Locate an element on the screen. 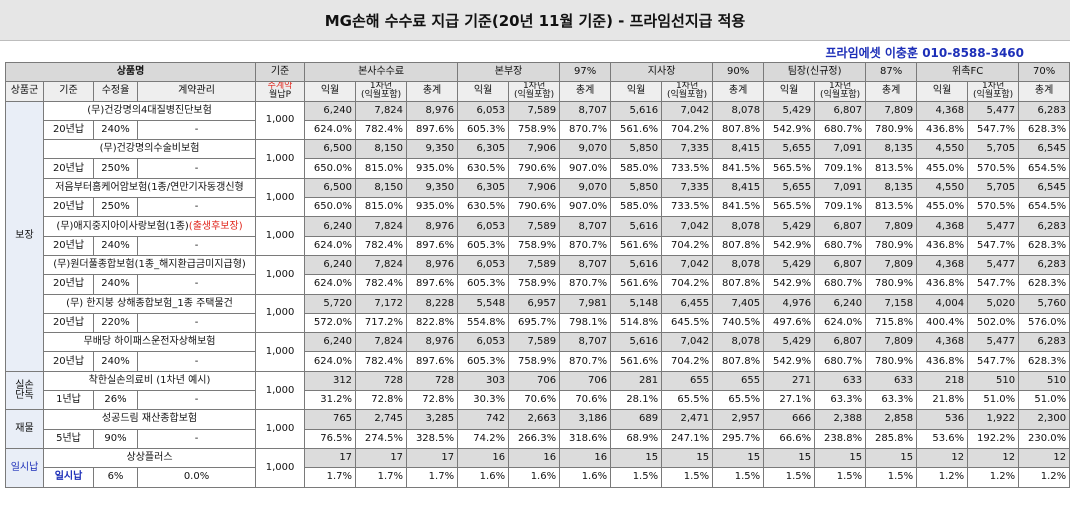 The image size is (1070, 514). amount-cell: 15 is located at coordinates (636, 458).